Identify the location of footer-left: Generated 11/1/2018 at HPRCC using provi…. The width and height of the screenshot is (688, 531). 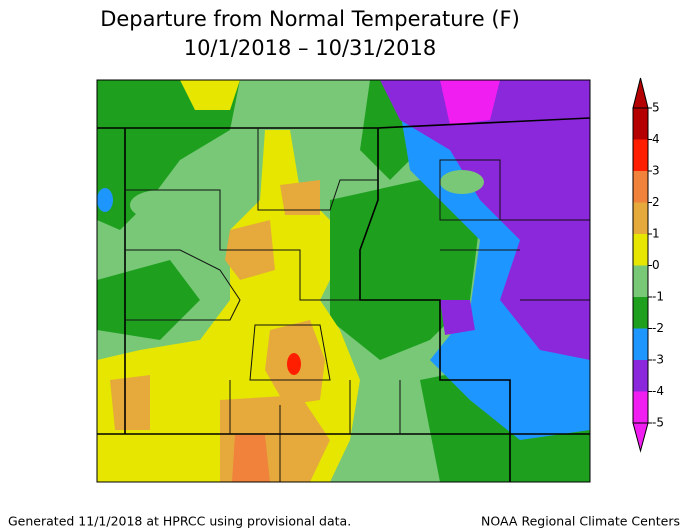
(179, 521).